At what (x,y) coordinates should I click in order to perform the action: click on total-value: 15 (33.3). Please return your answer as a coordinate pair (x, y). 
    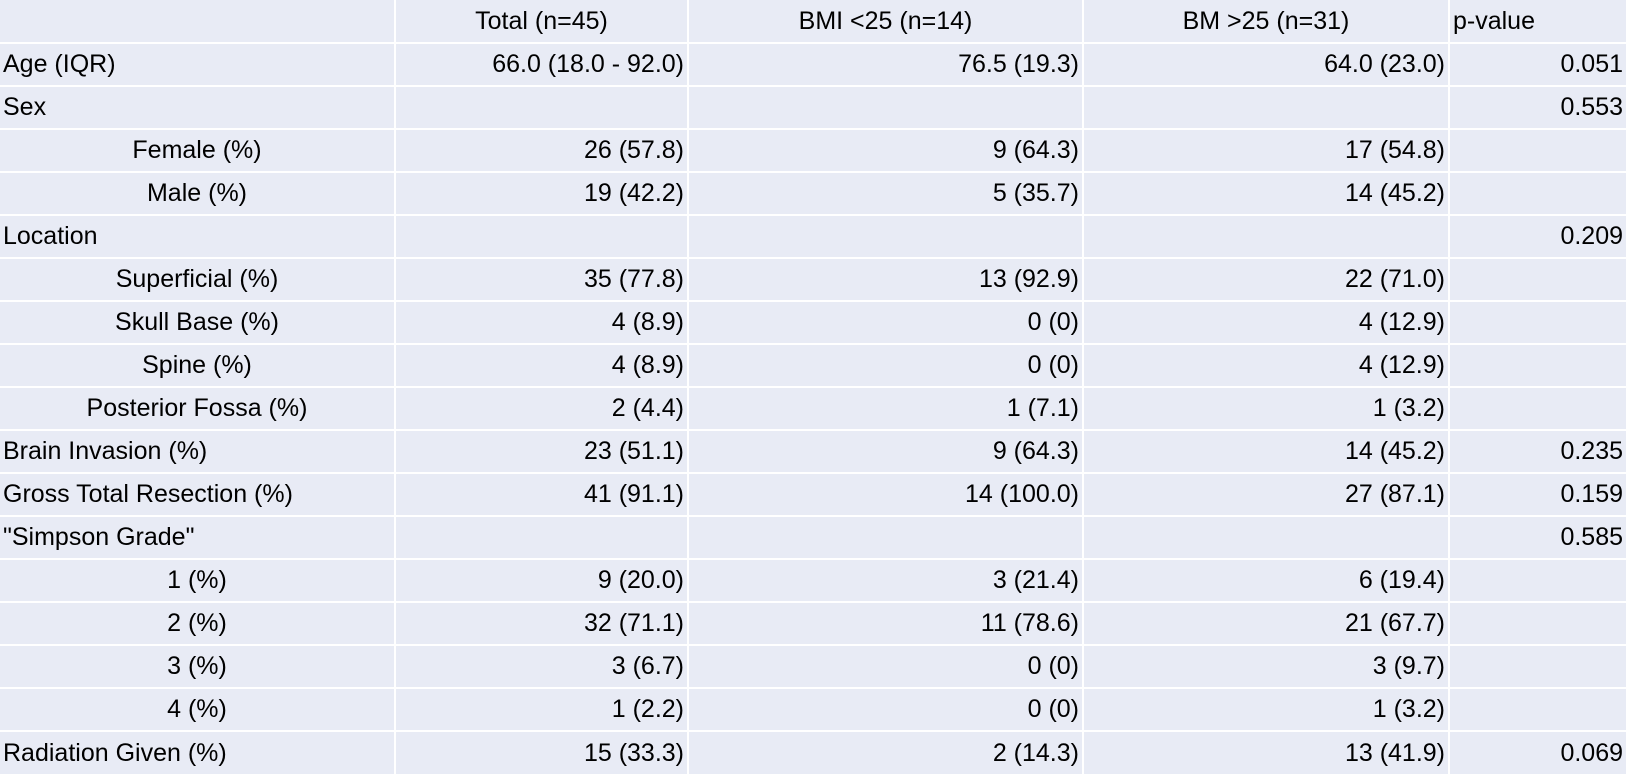
    Looking at the image, I should click on (542, 752).